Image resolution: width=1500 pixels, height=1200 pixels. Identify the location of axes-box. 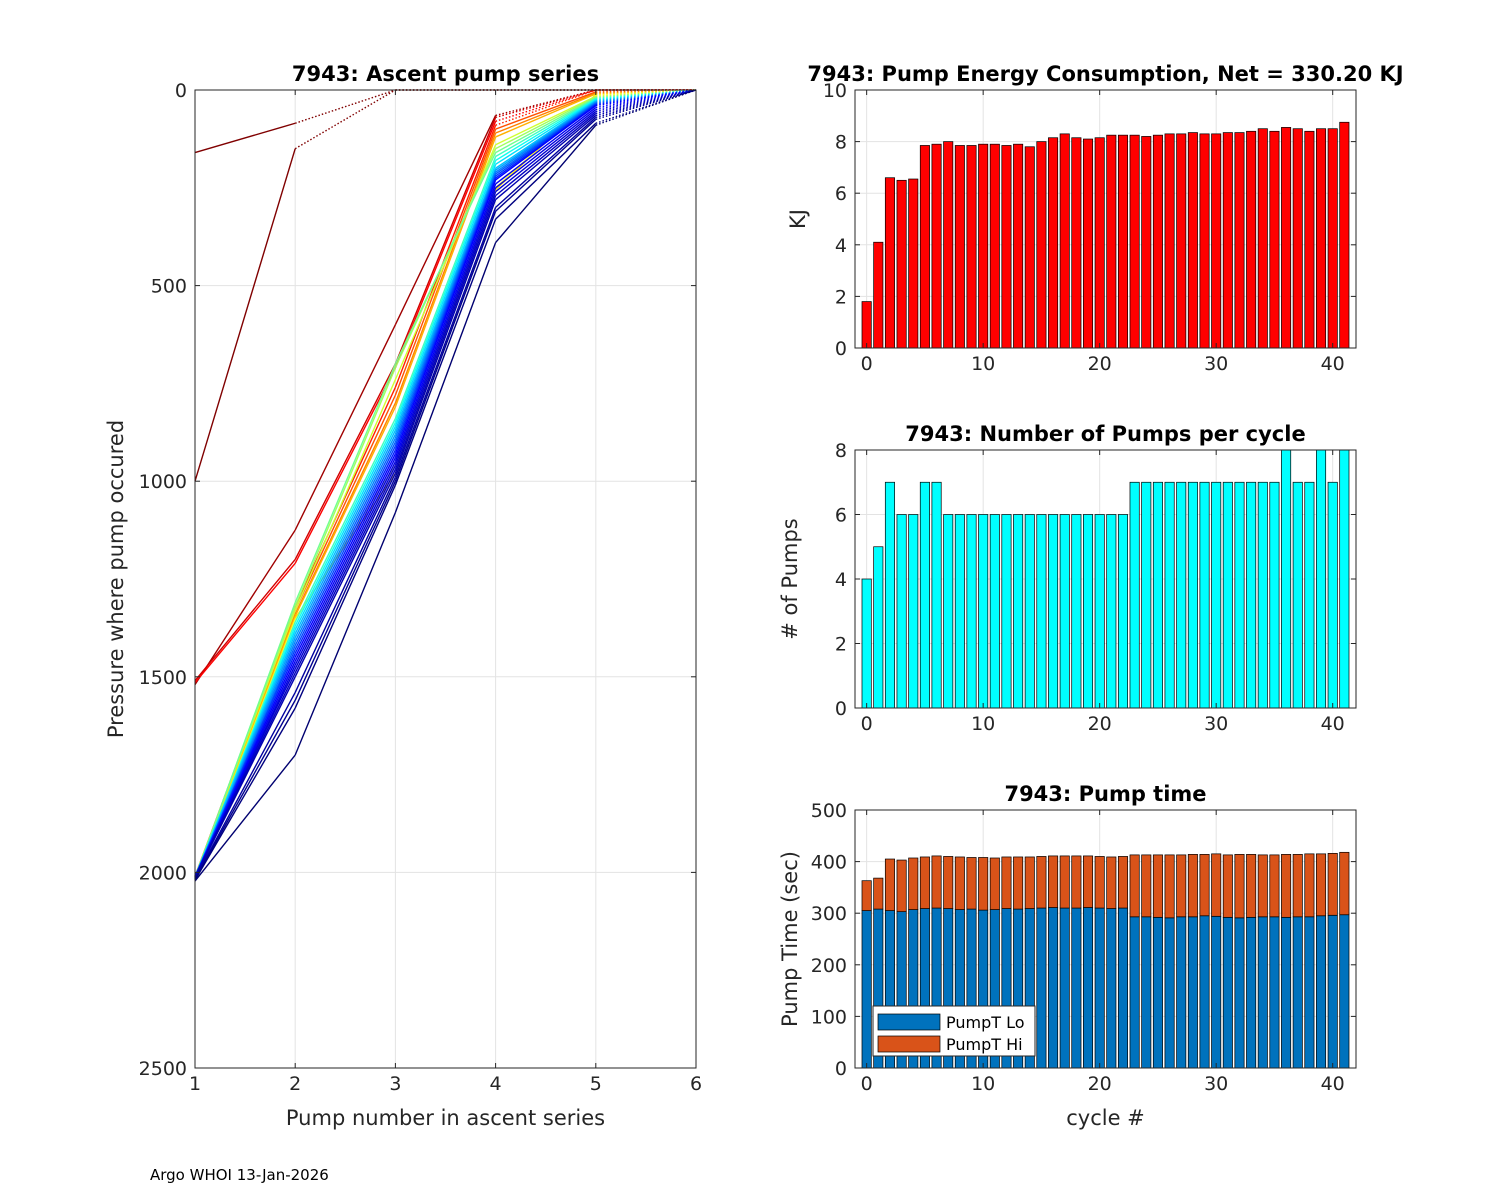
(1105, 219).